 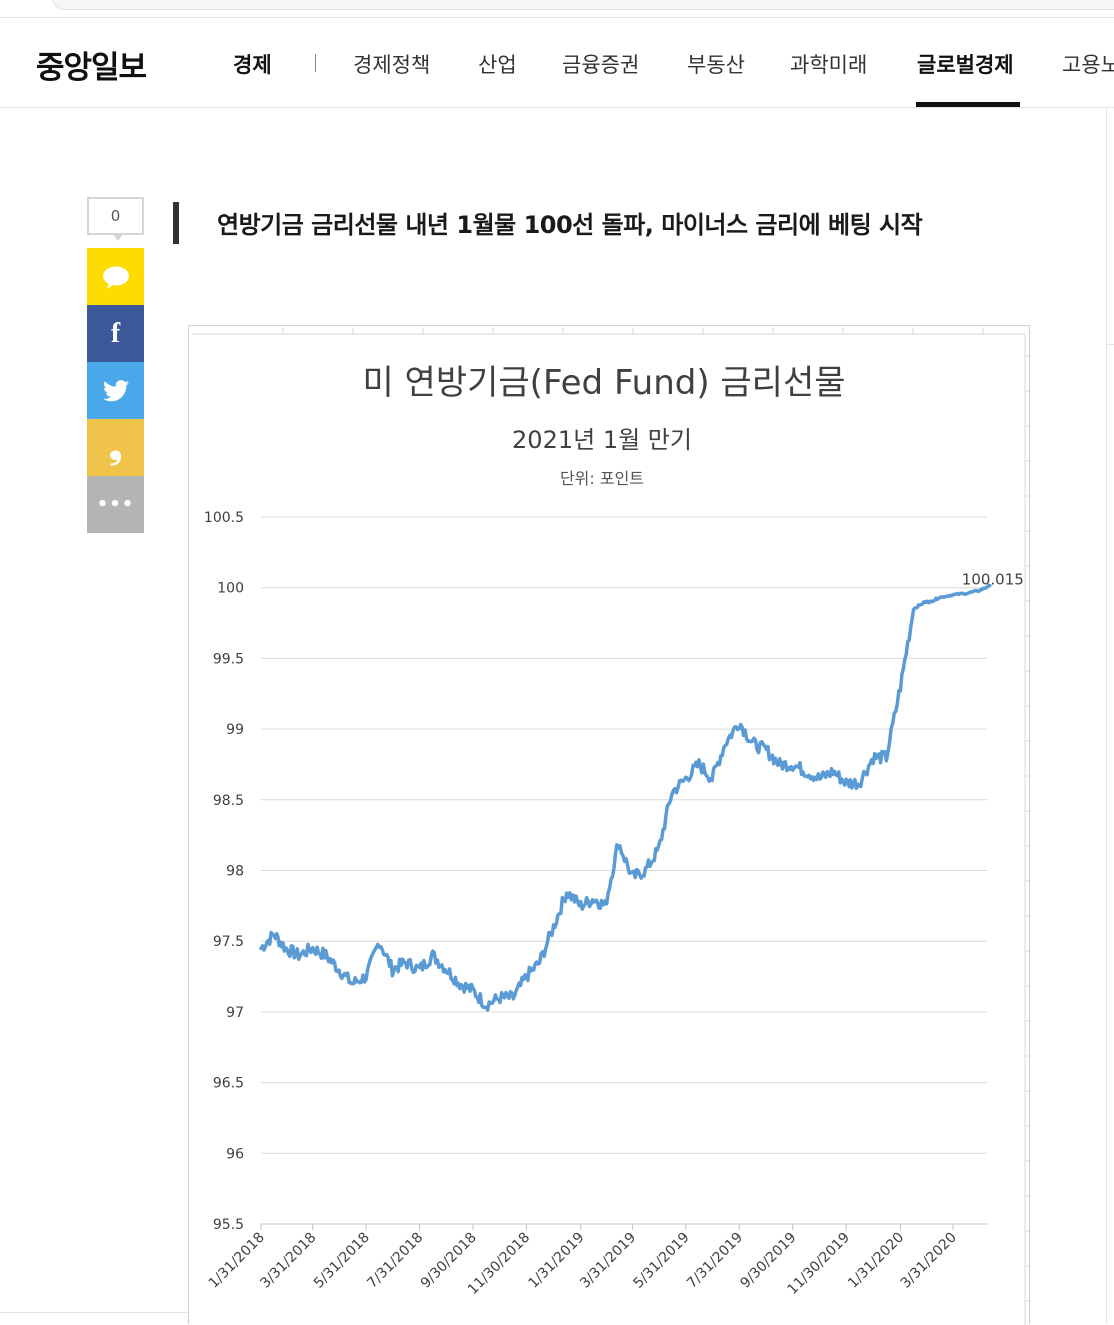 I want to click on site-header: 중앙일보 경제 경제정책 산업 금융증권 부동산 과학미래 글로벌경제 고용노, so click(x=557, y=62).